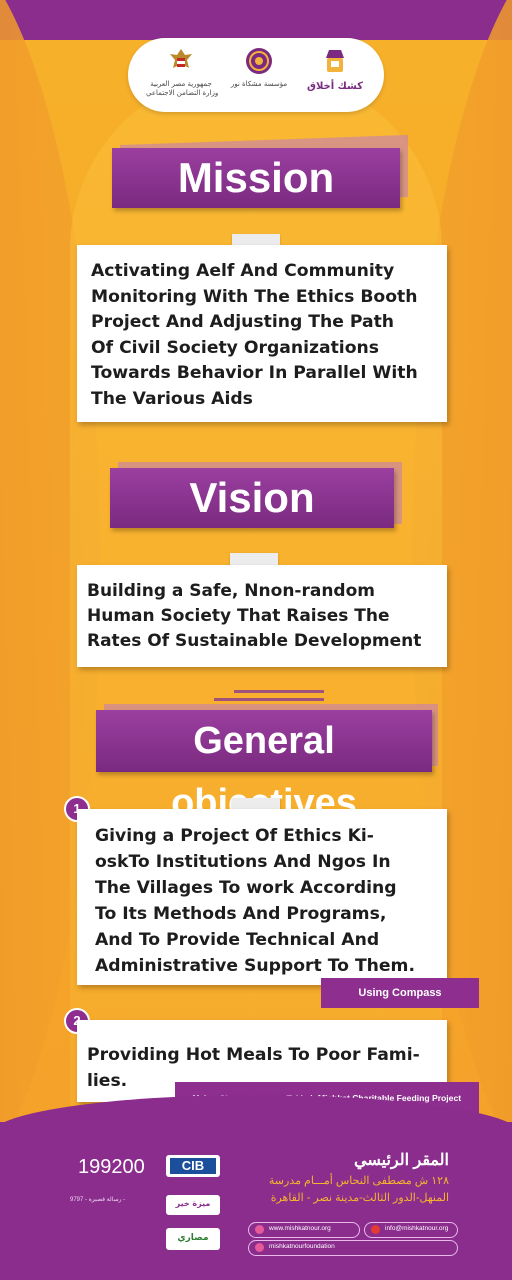  I want to click on foundation-logo: مؤسسة مشكاة نور, so click(259, 67).